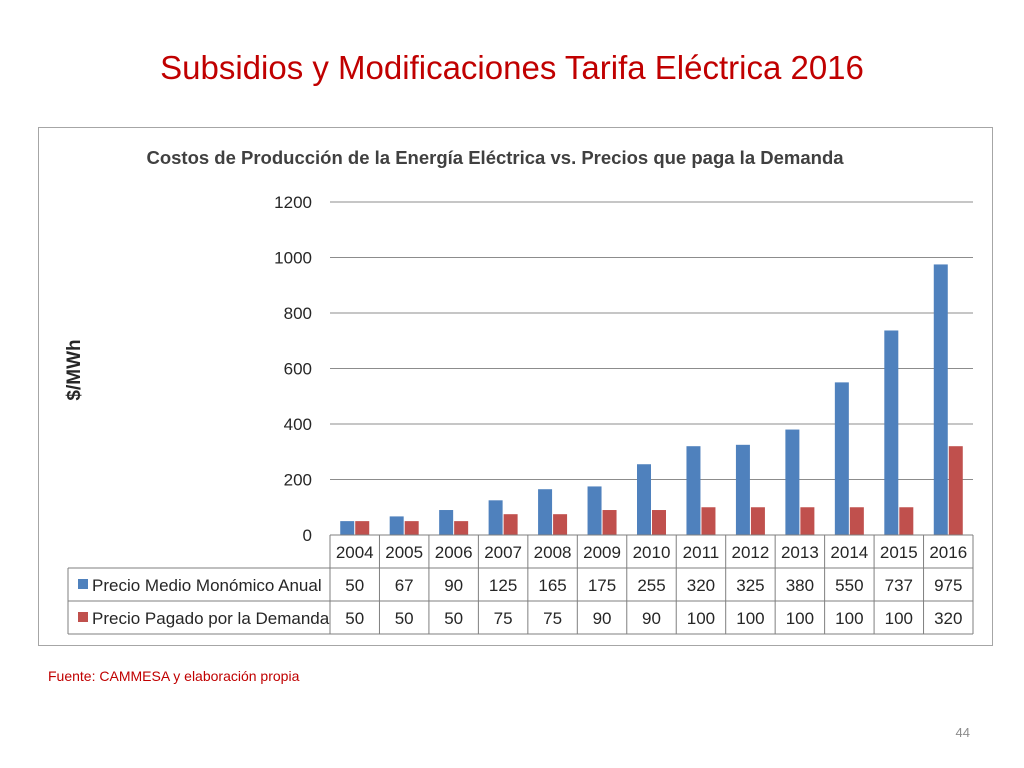 The width and height of the screenshot is (1024, 768). Describe the element at coordinates (503, 585) in the screenshot. I see `data-label: 125` at that location.